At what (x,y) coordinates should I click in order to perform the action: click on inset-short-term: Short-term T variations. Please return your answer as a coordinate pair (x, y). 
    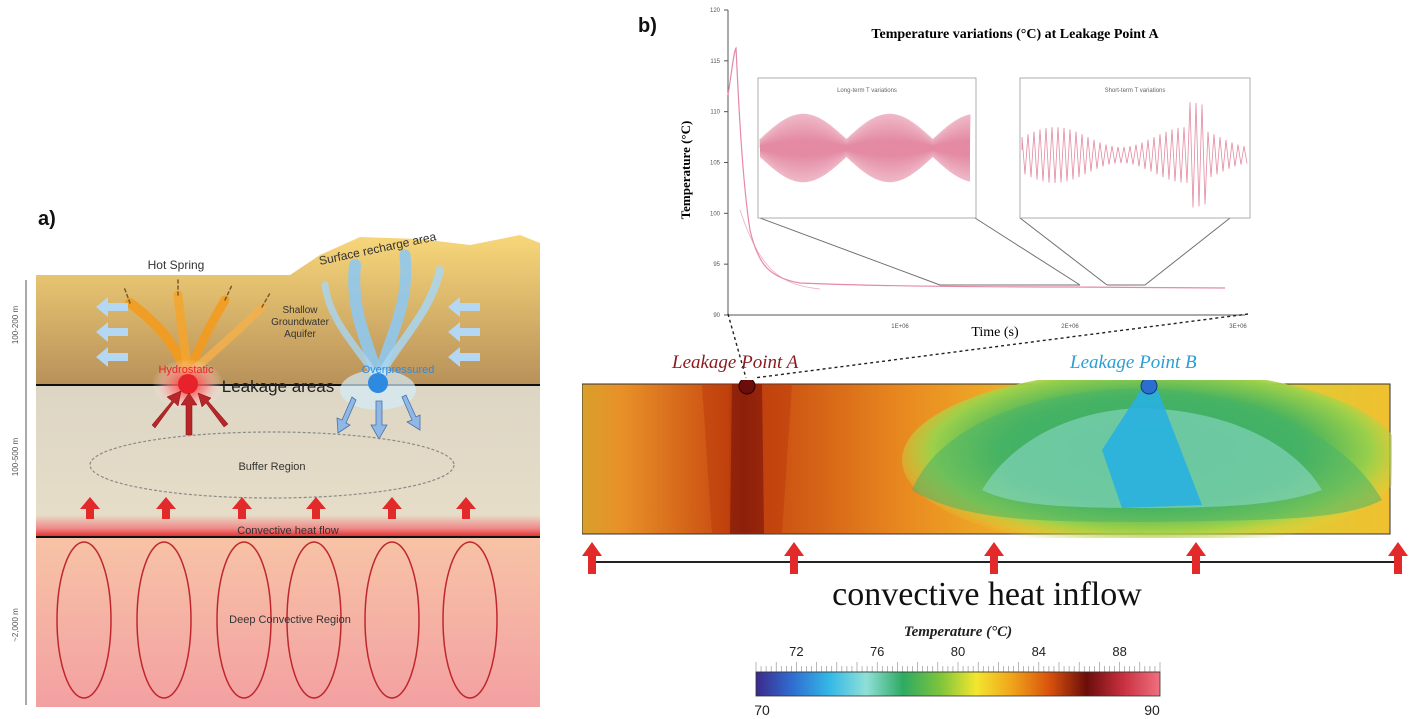
    Looking at the image, I should click on (1135, 148).